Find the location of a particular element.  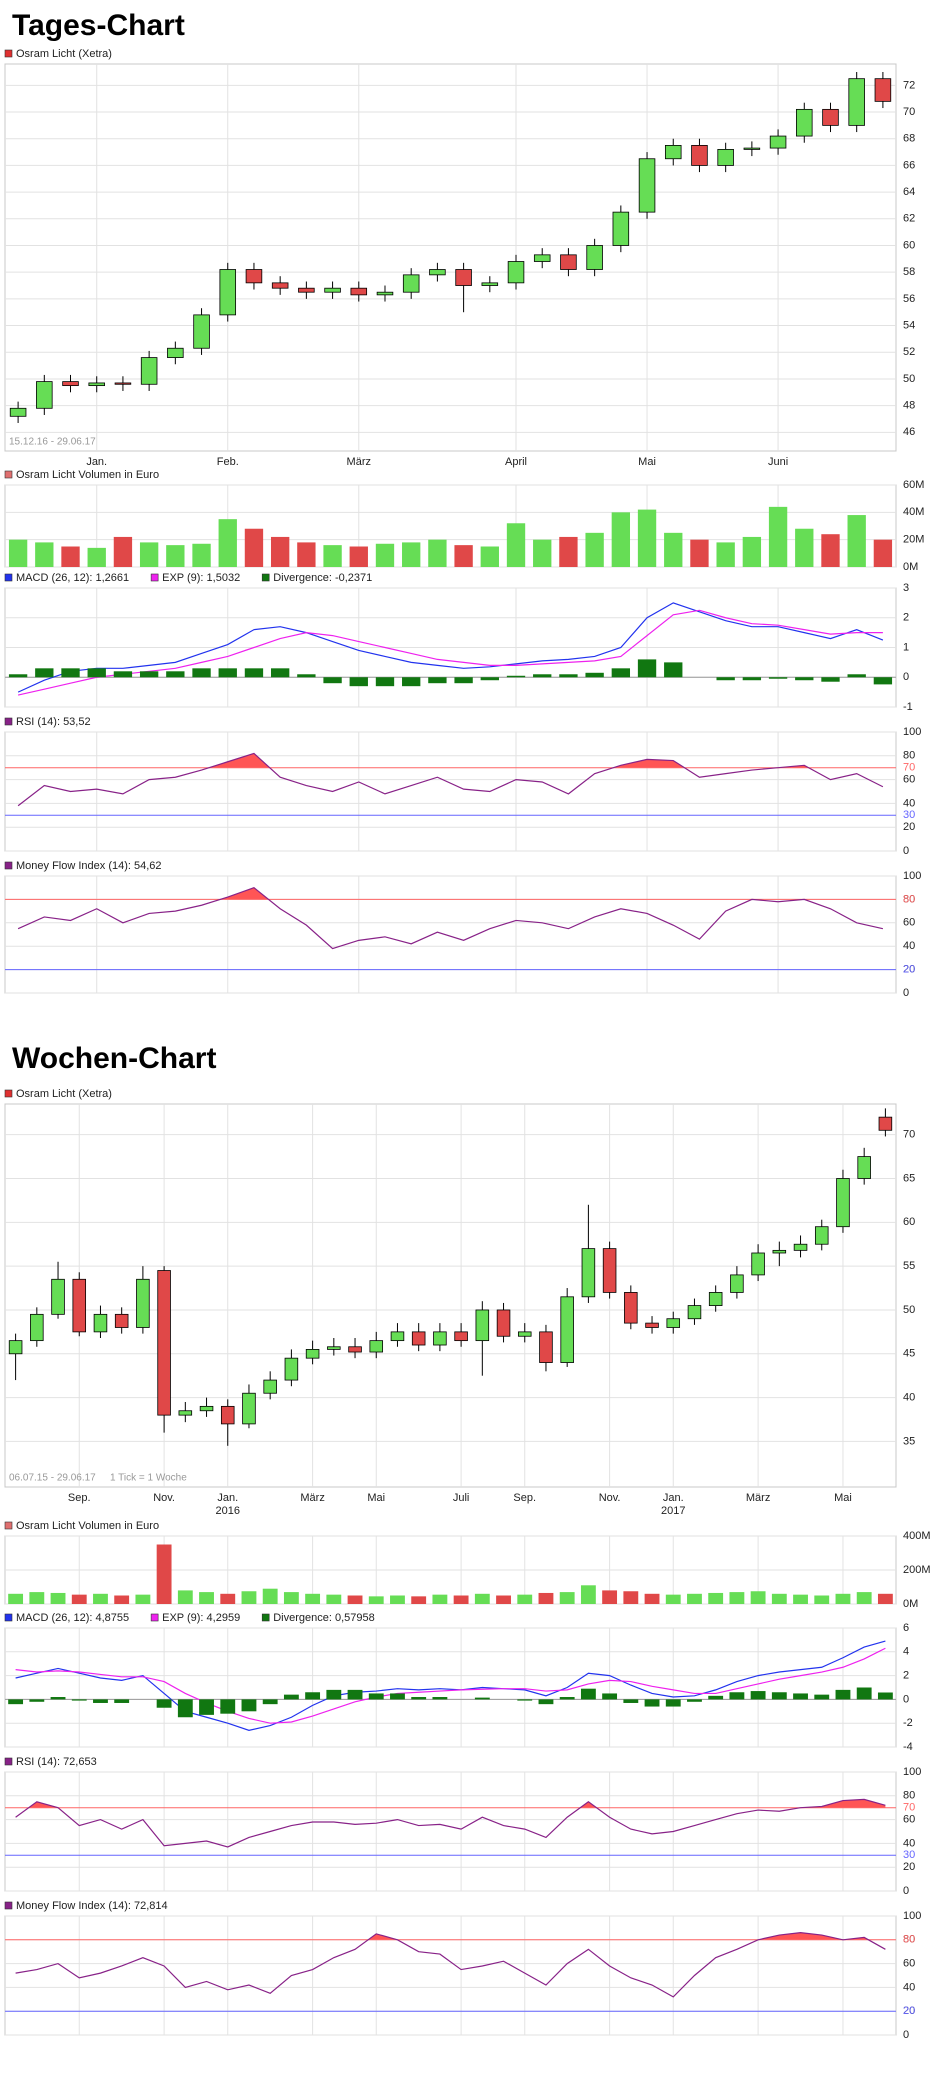

level-label: 20 is located at coordinates (909, 970).